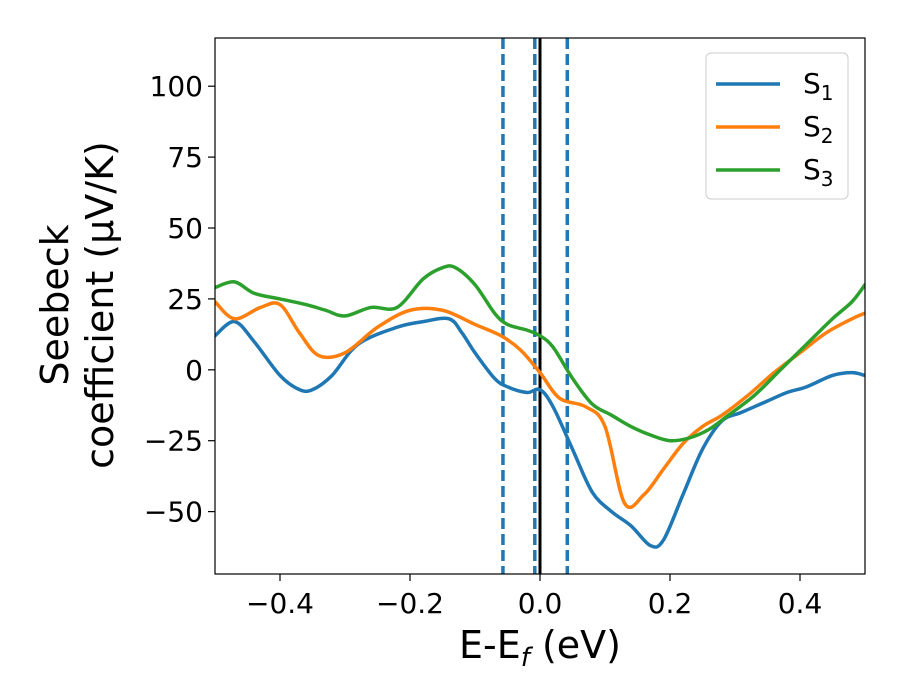 This screenshot has height=700, width=900. I want to click on x-axis-title: E-Ef (eV), so click(540, 648).